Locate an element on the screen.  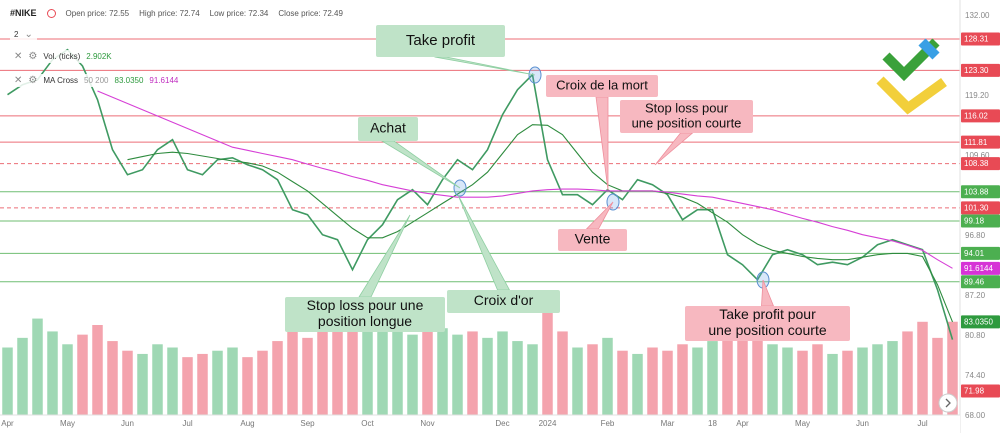
field-value: 72.49 is located at coordinates (332, 13).